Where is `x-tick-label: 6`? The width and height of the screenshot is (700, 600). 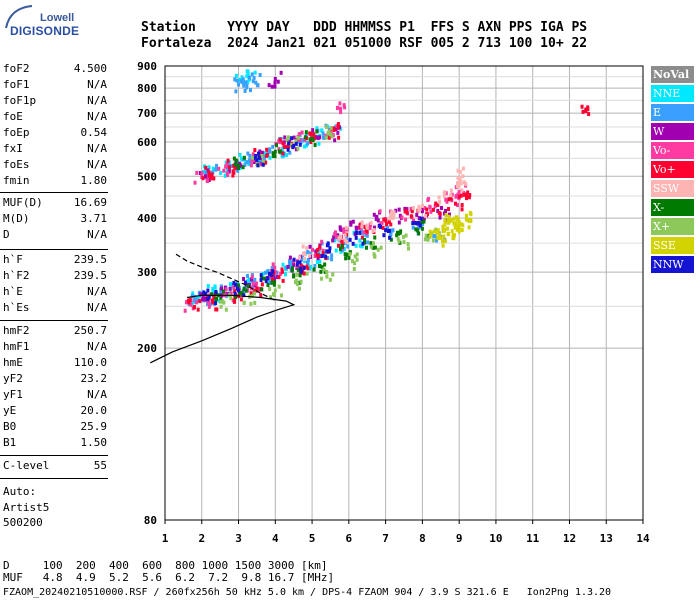
x-tick-label: 6 is located at coordinates (349, 538).